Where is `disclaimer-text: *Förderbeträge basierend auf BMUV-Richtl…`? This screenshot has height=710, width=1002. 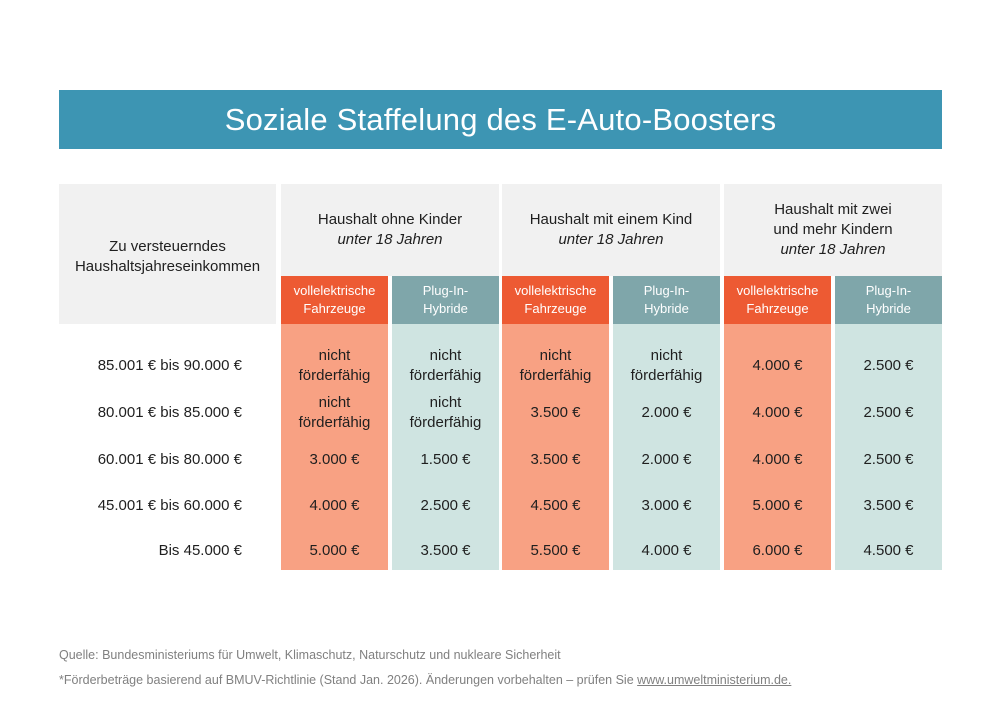
disclaimer-text: *Förderbeträge basierend auf BMUV-Richtl… is located at coordinates (348, 680).